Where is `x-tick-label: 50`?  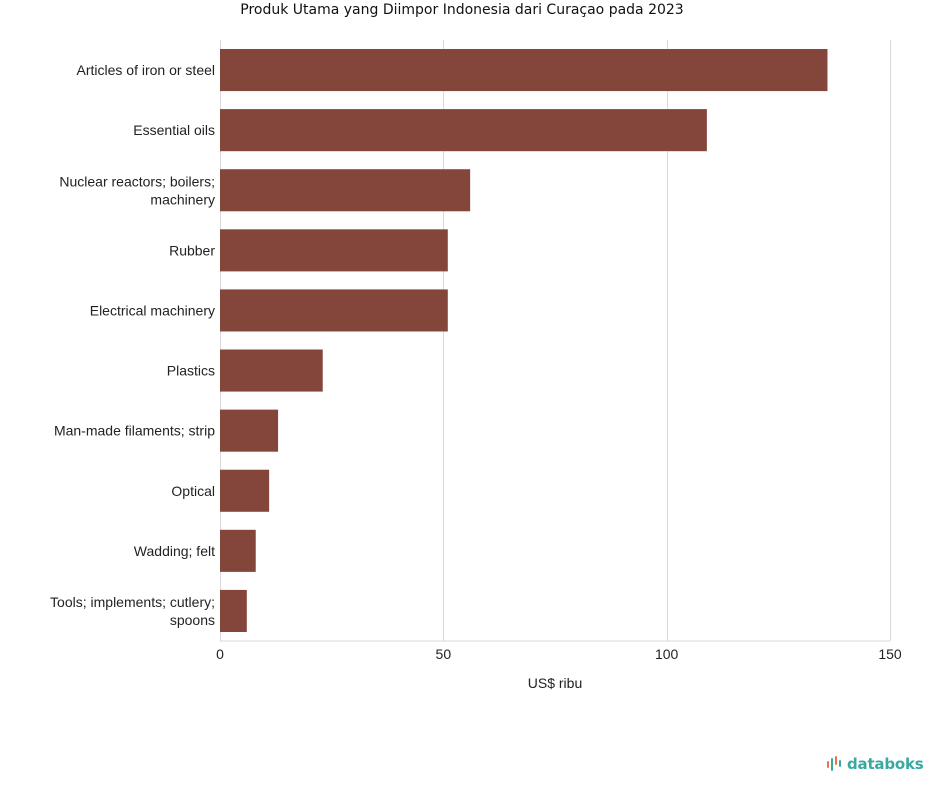 x-tick-label: 50 is located at coordinates (444, 654).